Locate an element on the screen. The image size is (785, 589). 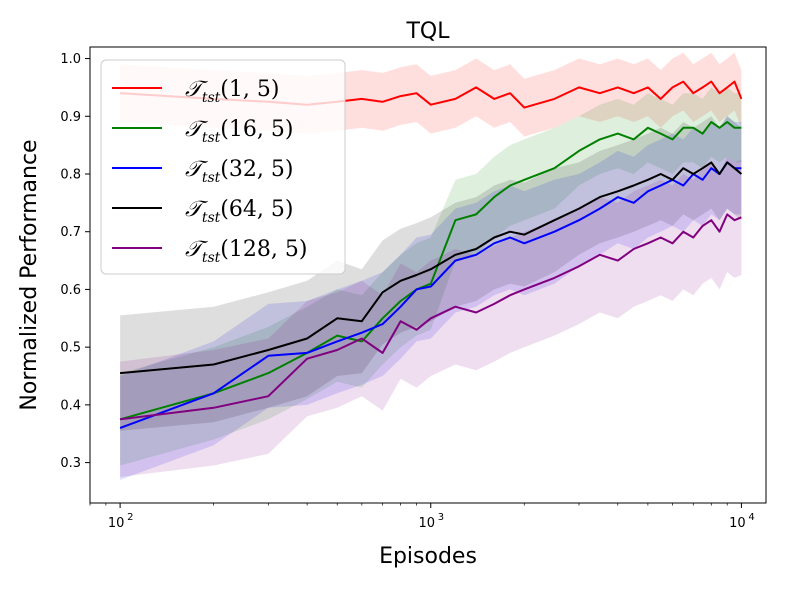
y-tick-label: 0.8 is located at coordinates (70, 174).